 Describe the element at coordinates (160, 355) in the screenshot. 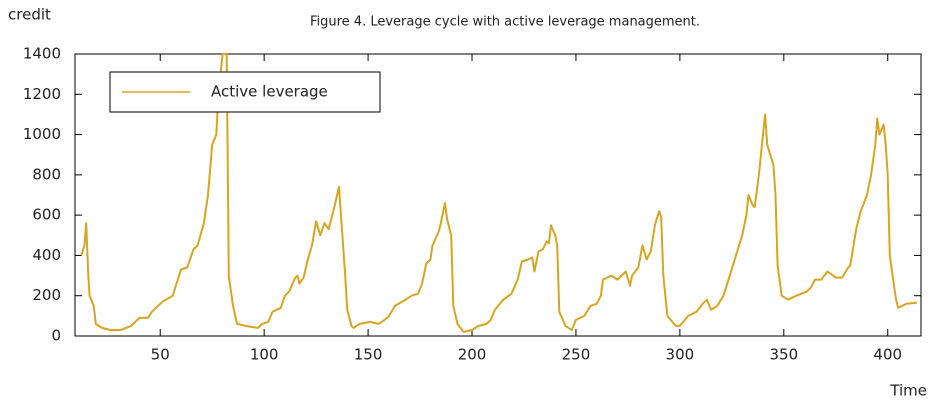

I see `x-tick-label: 50` at that location.